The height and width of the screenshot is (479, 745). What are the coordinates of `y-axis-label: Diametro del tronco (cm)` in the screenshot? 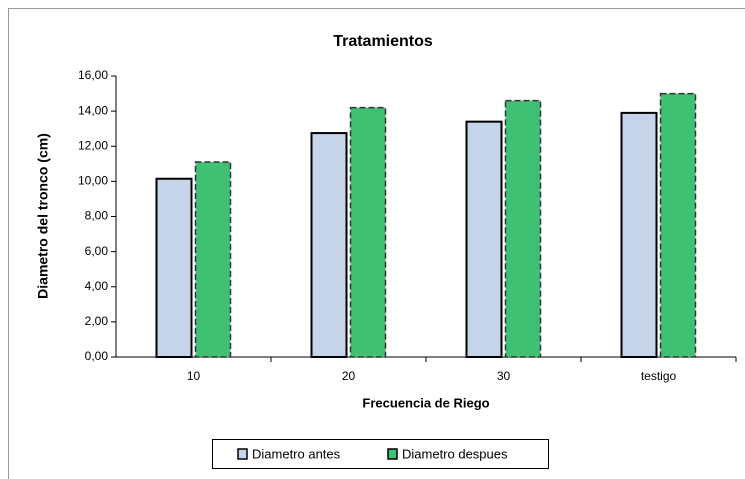 It's located at (43, 216).